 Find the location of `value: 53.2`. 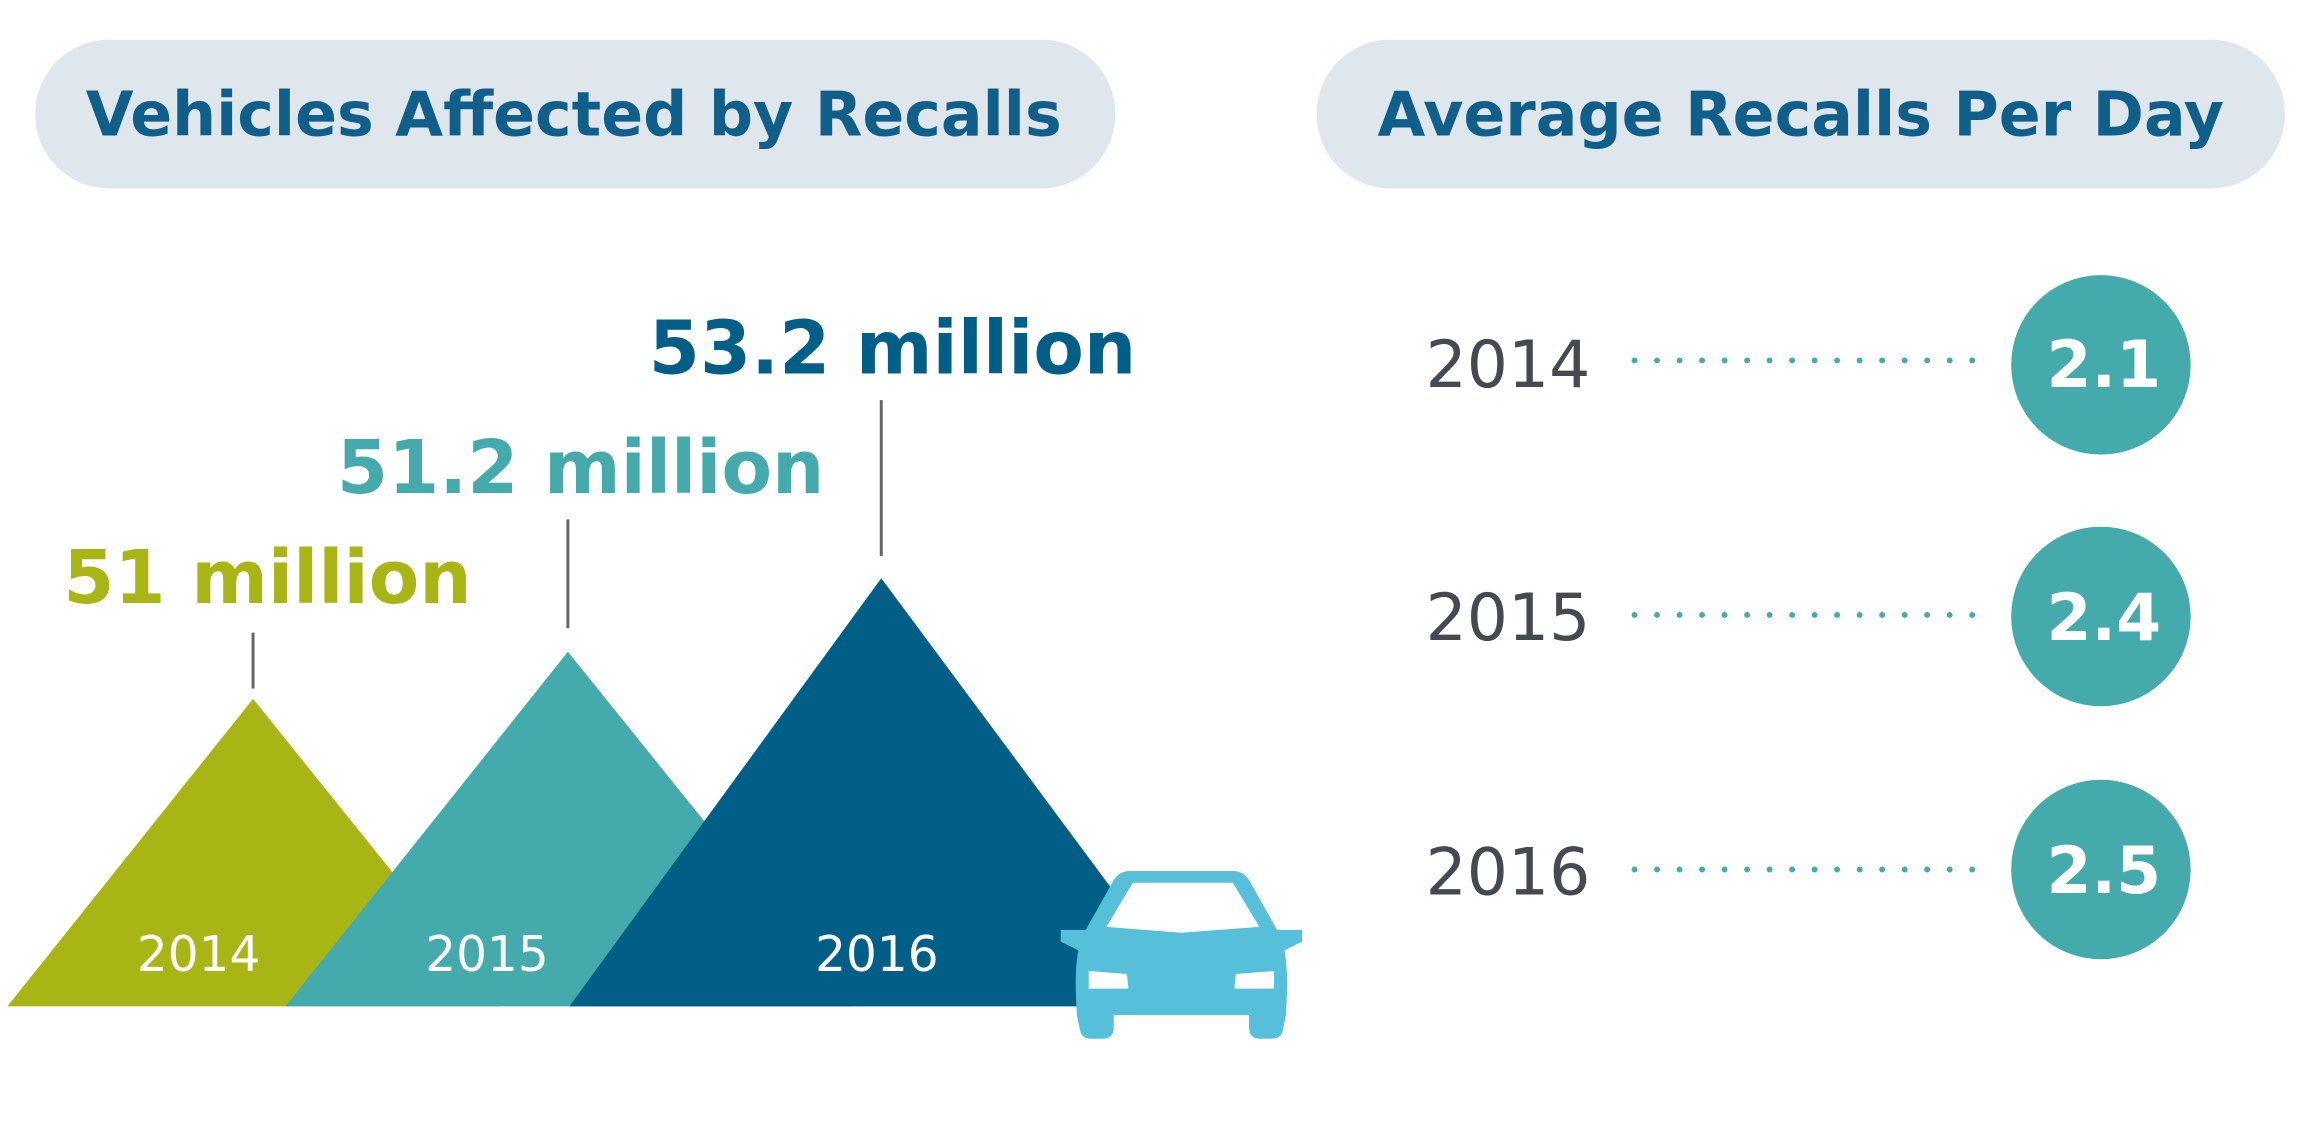

value: 53.2 is located at coordinates (739, 349).